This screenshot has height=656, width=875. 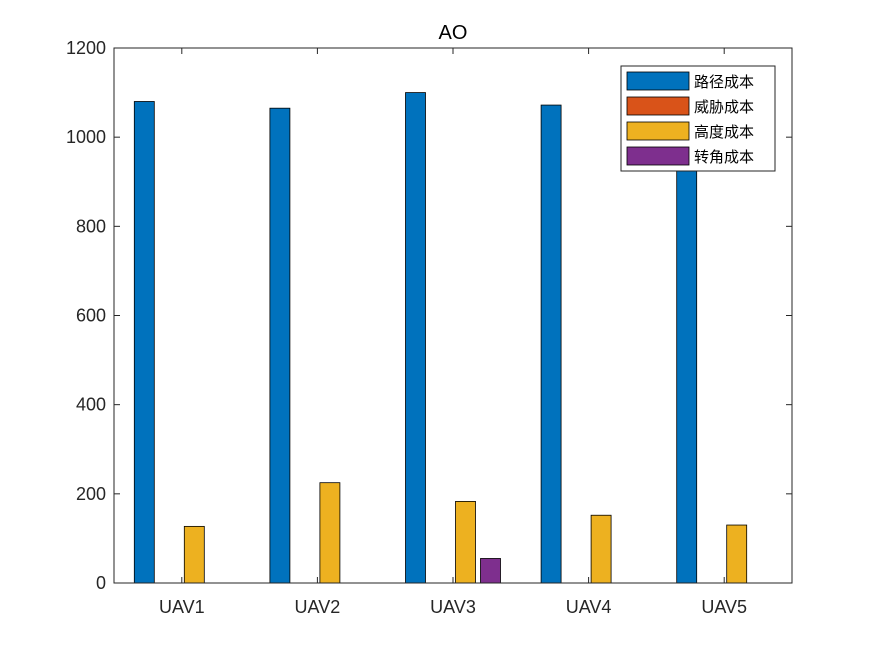 What do you see at coordinates (724, 107) in the screenshot?
I see `legend-label: 威胁成本` at bounding box center [724, 107].